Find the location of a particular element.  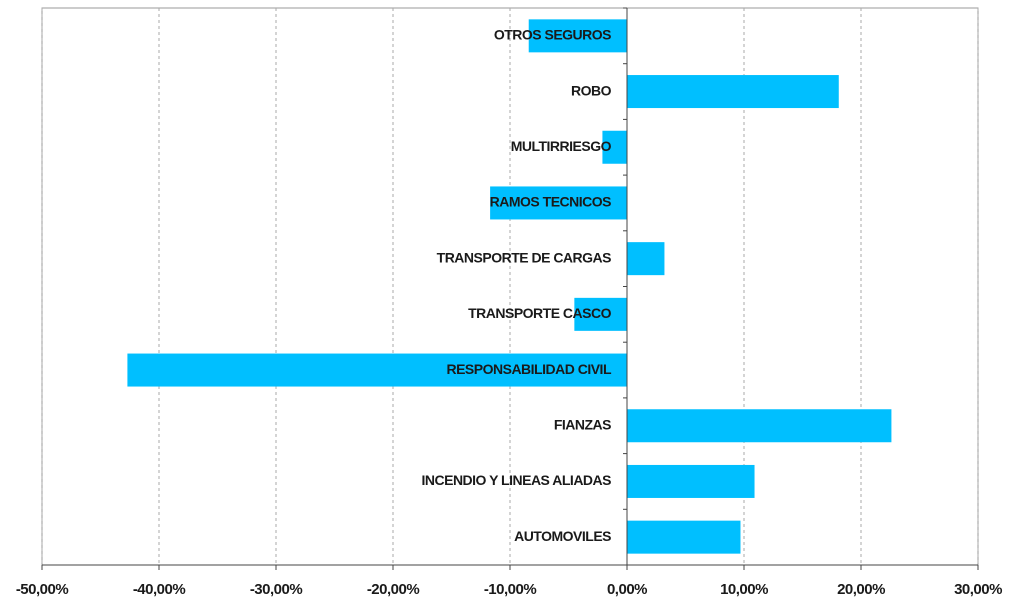

y-tick-label: TRANSPORTE CASCO is located at coordinates (540, 313).